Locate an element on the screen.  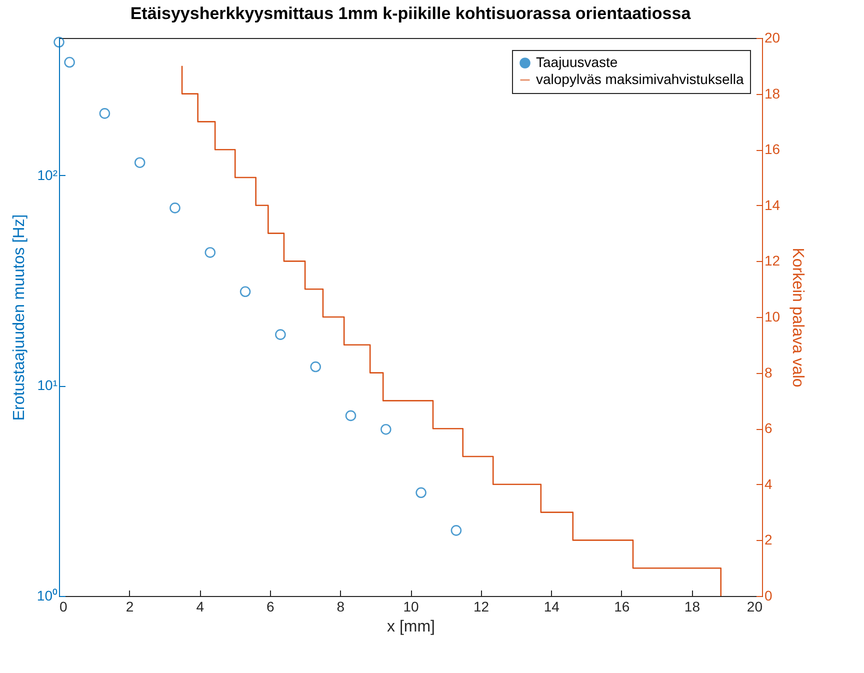
chart-title: Etäisyysherkkyysmittaus 1mm k-piikille kohtisuorassa orientaatiossa is located at coordinates (411, 13).